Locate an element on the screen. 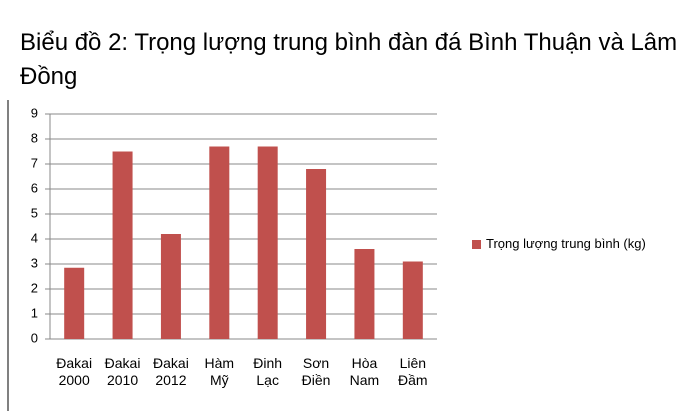 Image resolution: width=697 pixels, height=411 pixels. x-tick-label: Đakai 2012 is located at coordinates (171, 371).